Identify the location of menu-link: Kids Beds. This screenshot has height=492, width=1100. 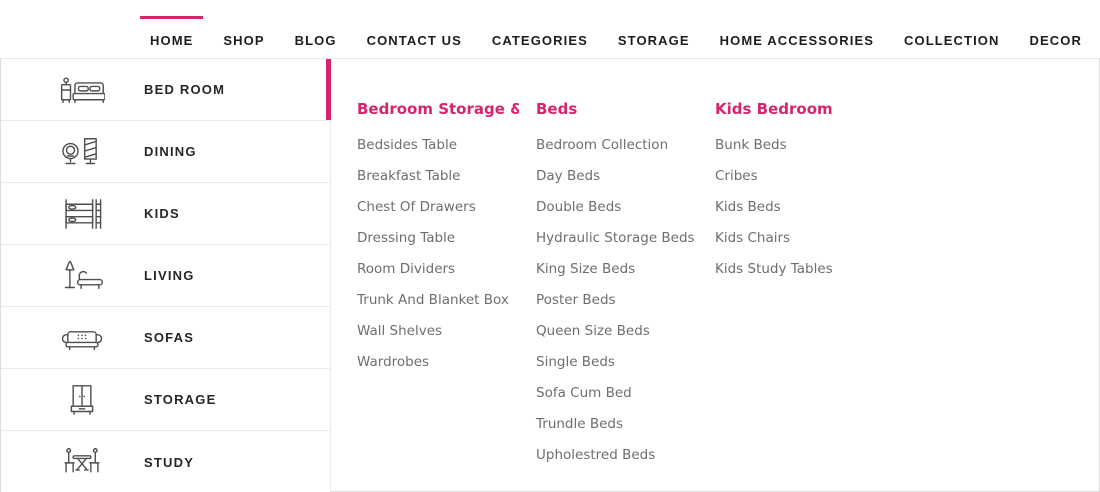
(748, 207).